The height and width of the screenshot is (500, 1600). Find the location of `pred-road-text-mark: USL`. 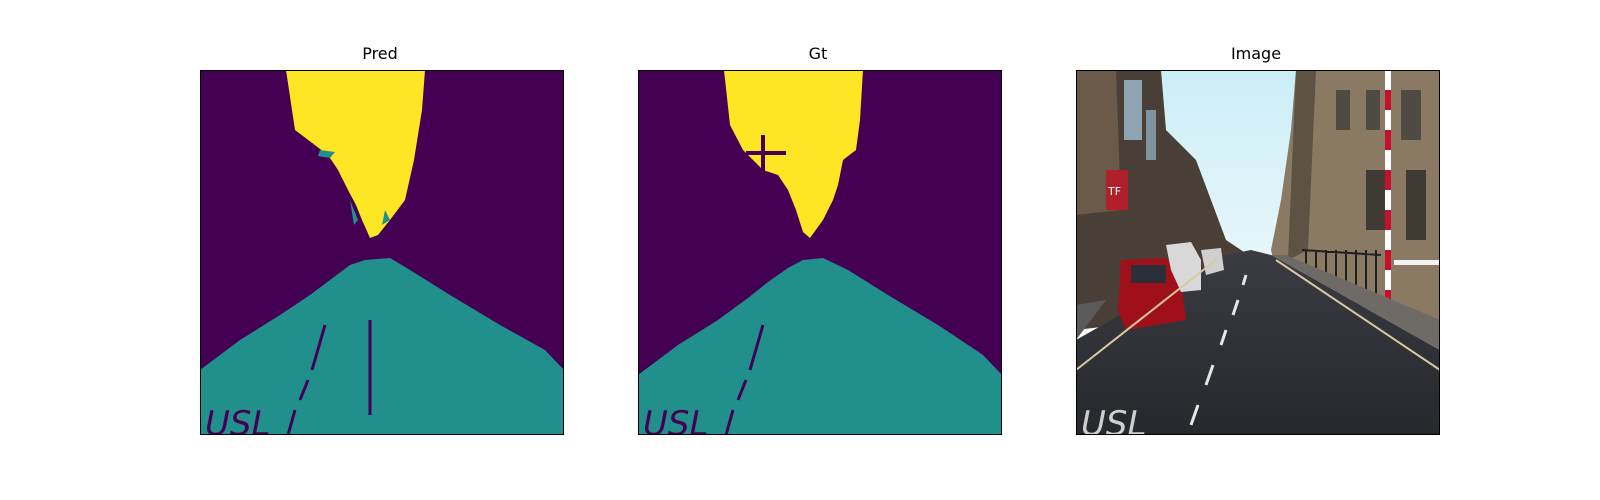

pred-road-text-mark: USL is located at coordinates (237, 419).